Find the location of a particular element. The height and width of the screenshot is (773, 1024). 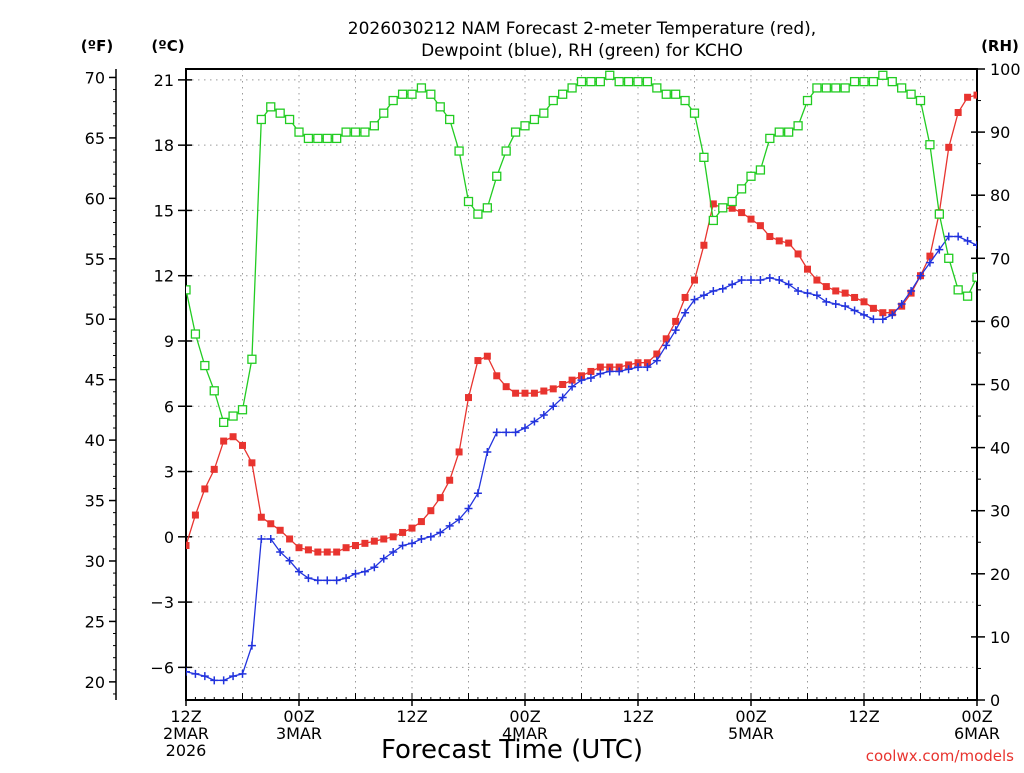

fahrenheit-tick-label: 40 is located at coordinates (95, 440).